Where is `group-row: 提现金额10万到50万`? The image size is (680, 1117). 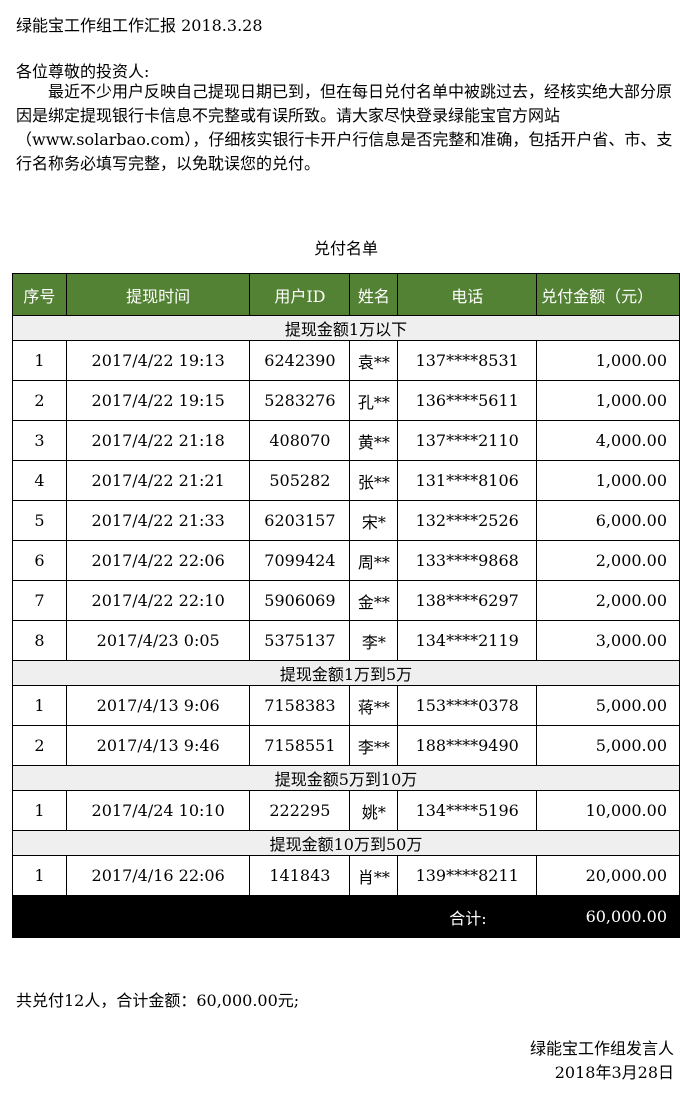 group-row: 提现金额10万到50万 is located at coordinates (346, 843).